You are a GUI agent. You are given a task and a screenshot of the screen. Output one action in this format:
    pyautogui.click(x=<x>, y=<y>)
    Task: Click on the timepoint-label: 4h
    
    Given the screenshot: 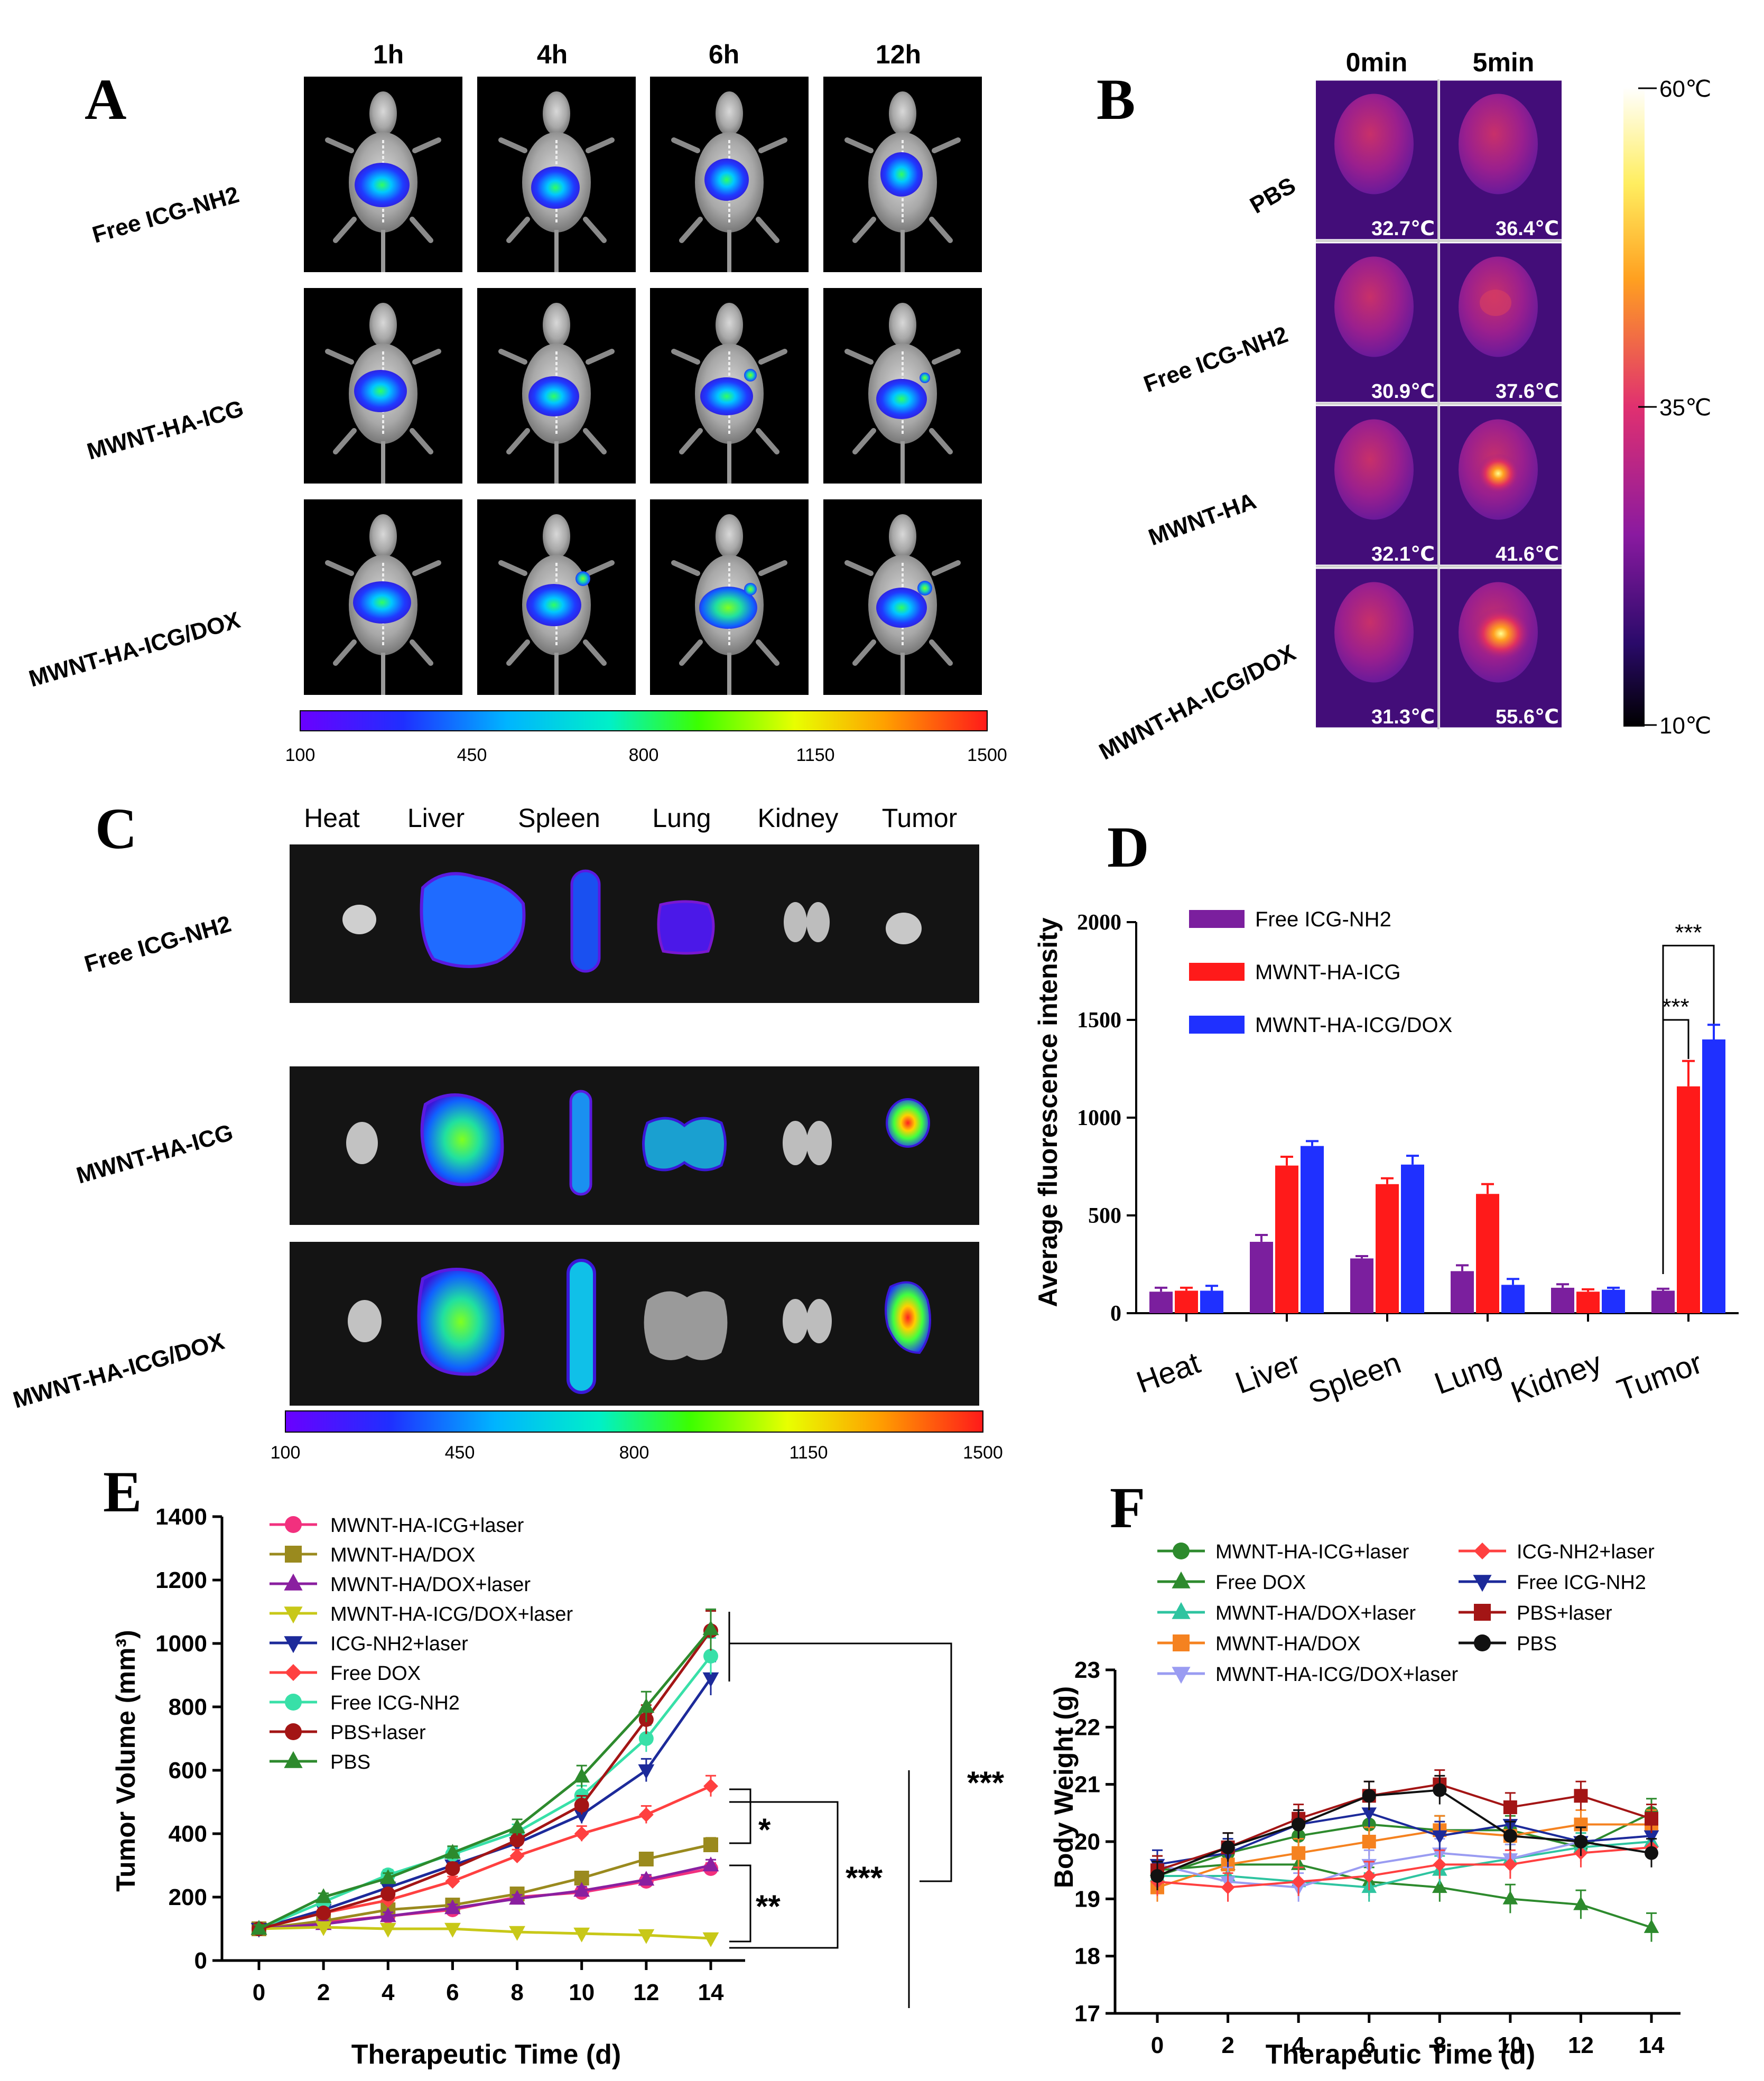 What is the action you would take?
    pyautogui.click(x=552, y=55)
    